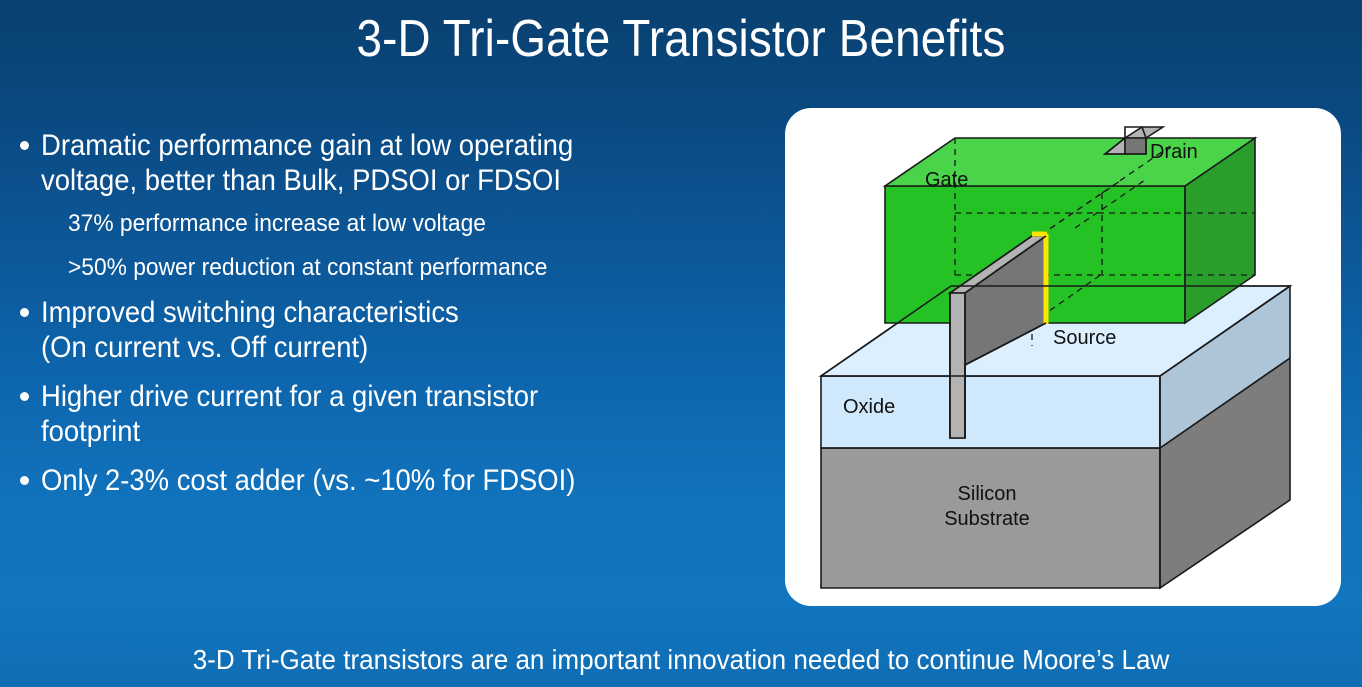 This screenshot has width=1362, height=687. I want to click on label-drain: Drain, so click(1174, 152).